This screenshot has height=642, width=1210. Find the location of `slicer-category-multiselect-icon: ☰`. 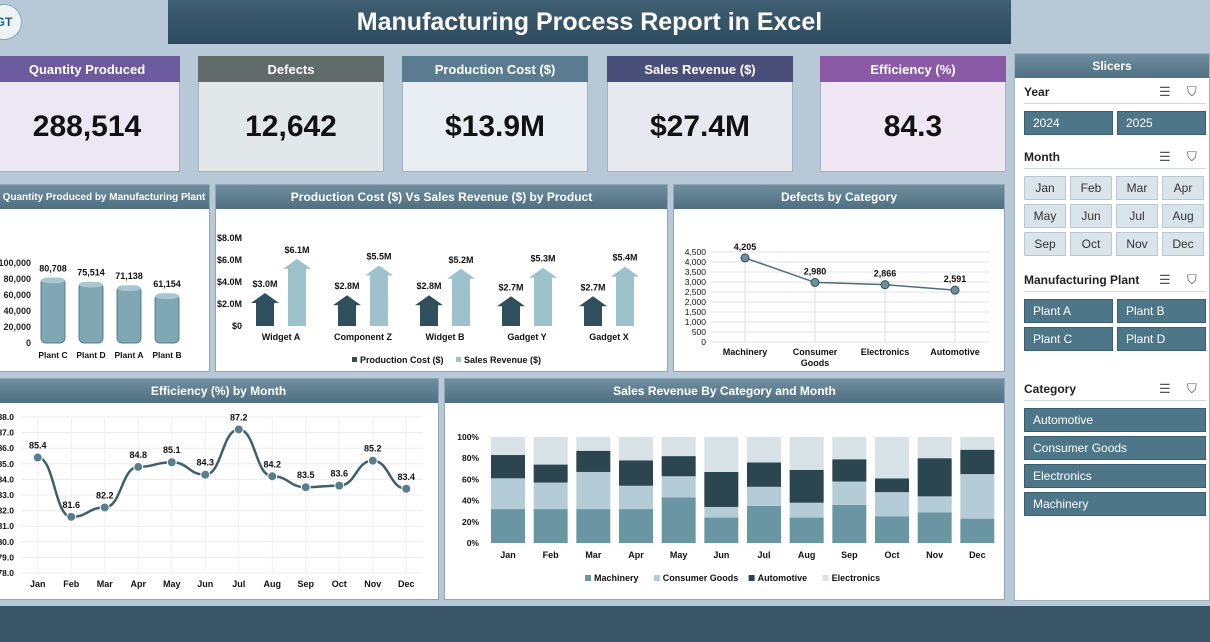

slicer-category-multiselect-icon: ☰ is located at coordinates (1165, 388).